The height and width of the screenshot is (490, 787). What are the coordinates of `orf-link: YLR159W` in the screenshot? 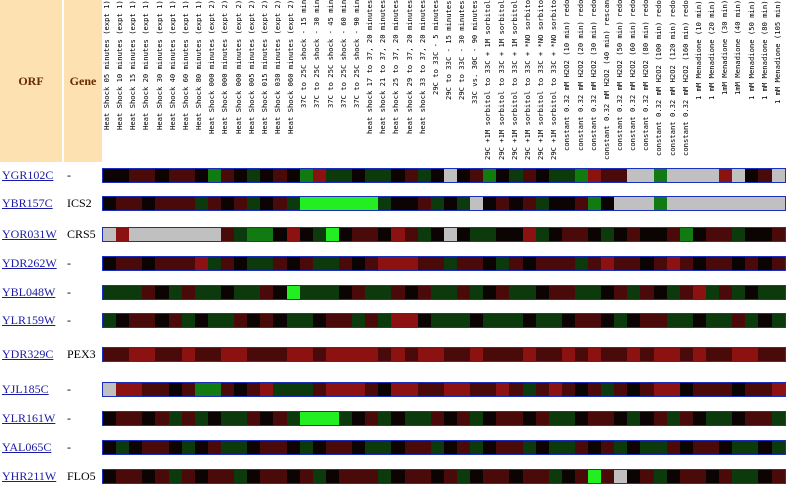 It's located at (29, 320).